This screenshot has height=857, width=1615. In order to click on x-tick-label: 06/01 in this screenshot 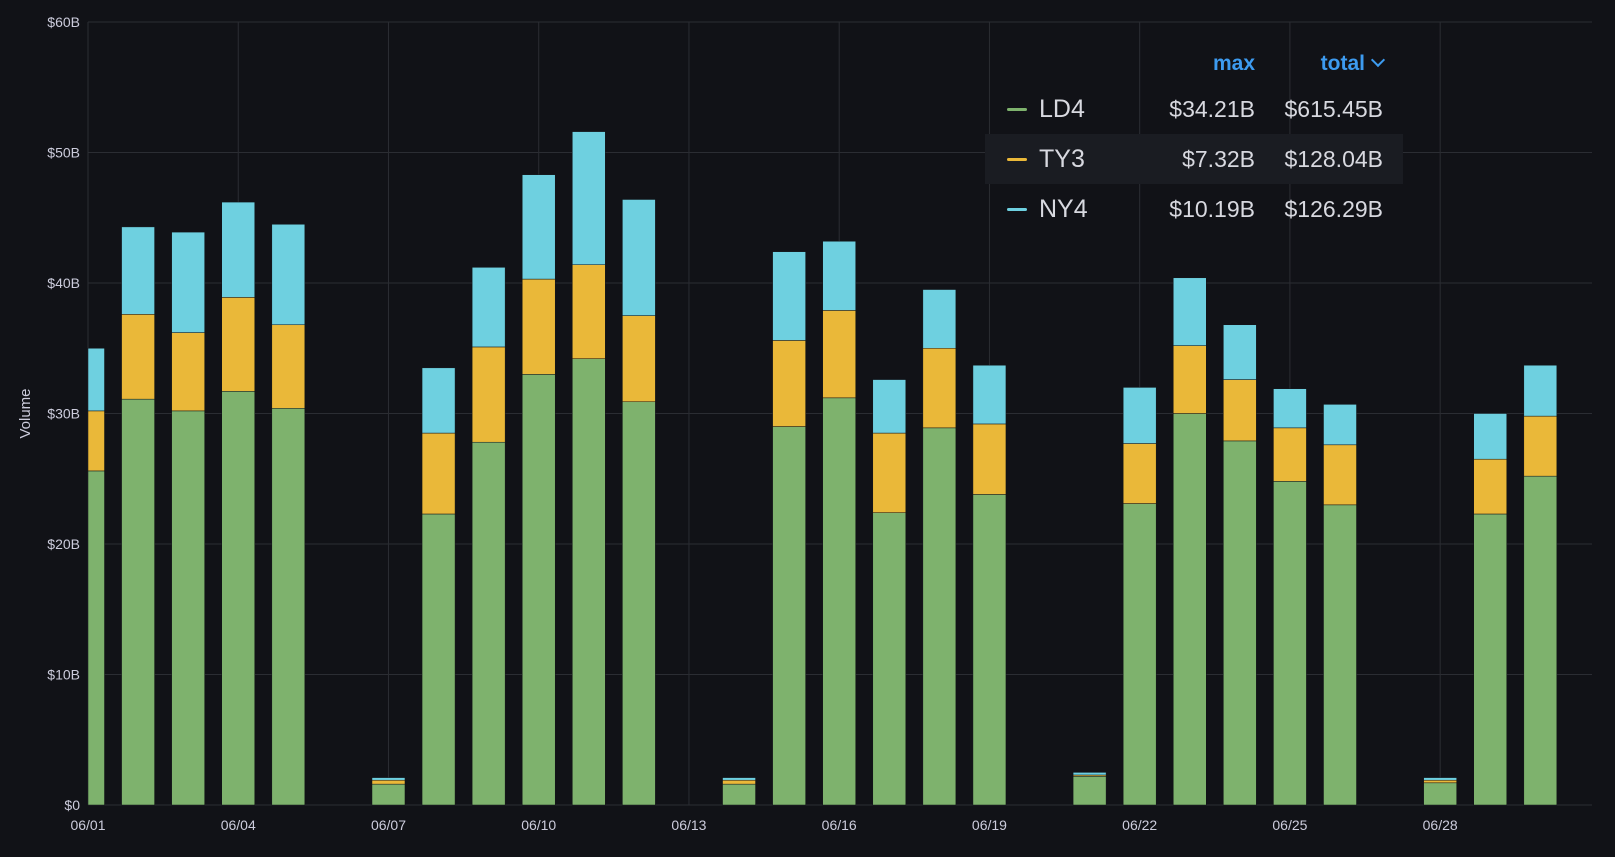, I will do `click(87, 825)`.